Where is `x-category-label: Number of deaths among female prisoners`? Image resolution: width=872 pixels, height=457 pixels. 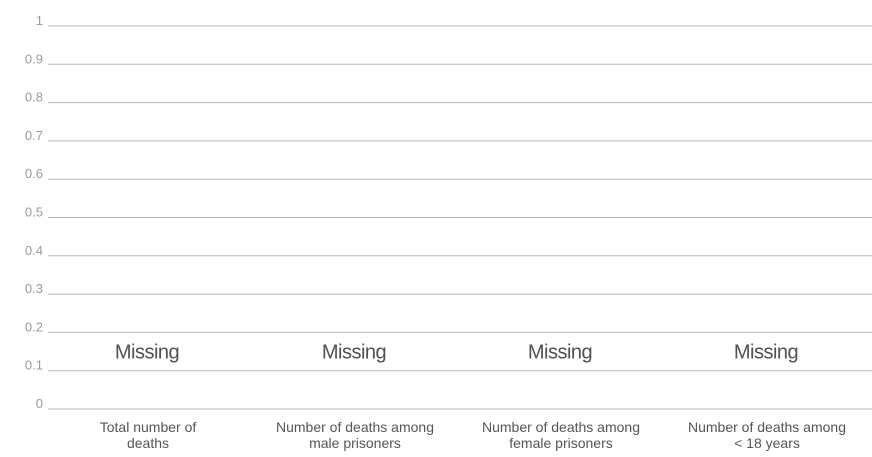 x-category-label: Number of deaths among female prisoners is located at coordinates (561, 435).